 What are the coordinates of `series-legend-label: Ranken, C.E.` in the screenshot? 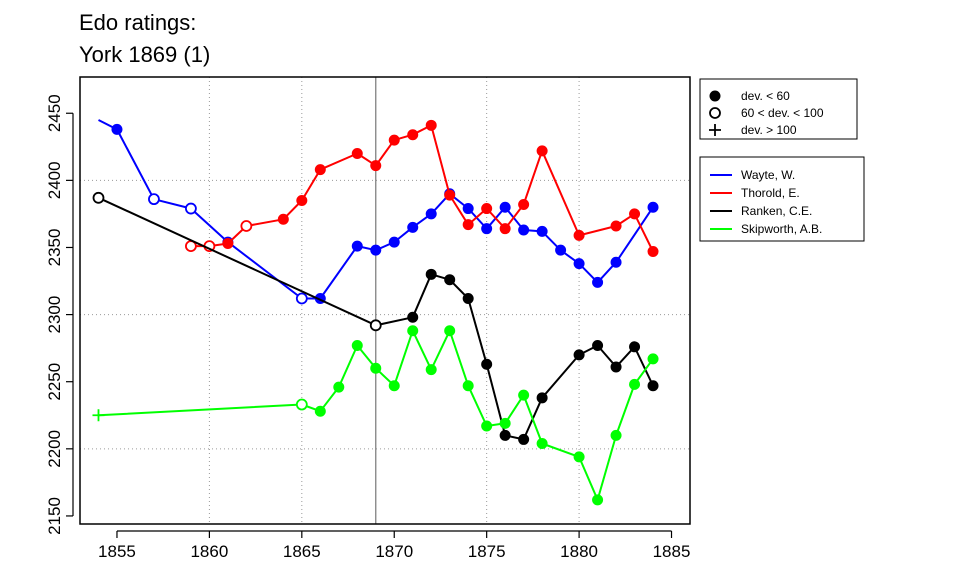 It's located at (776, 211).